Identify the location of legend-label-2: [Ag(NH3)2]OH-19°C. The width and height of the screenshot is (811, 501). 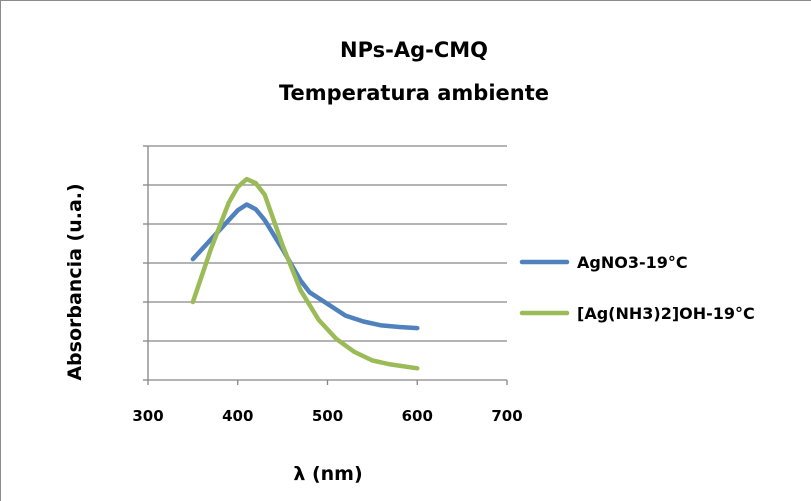
(666, 313).